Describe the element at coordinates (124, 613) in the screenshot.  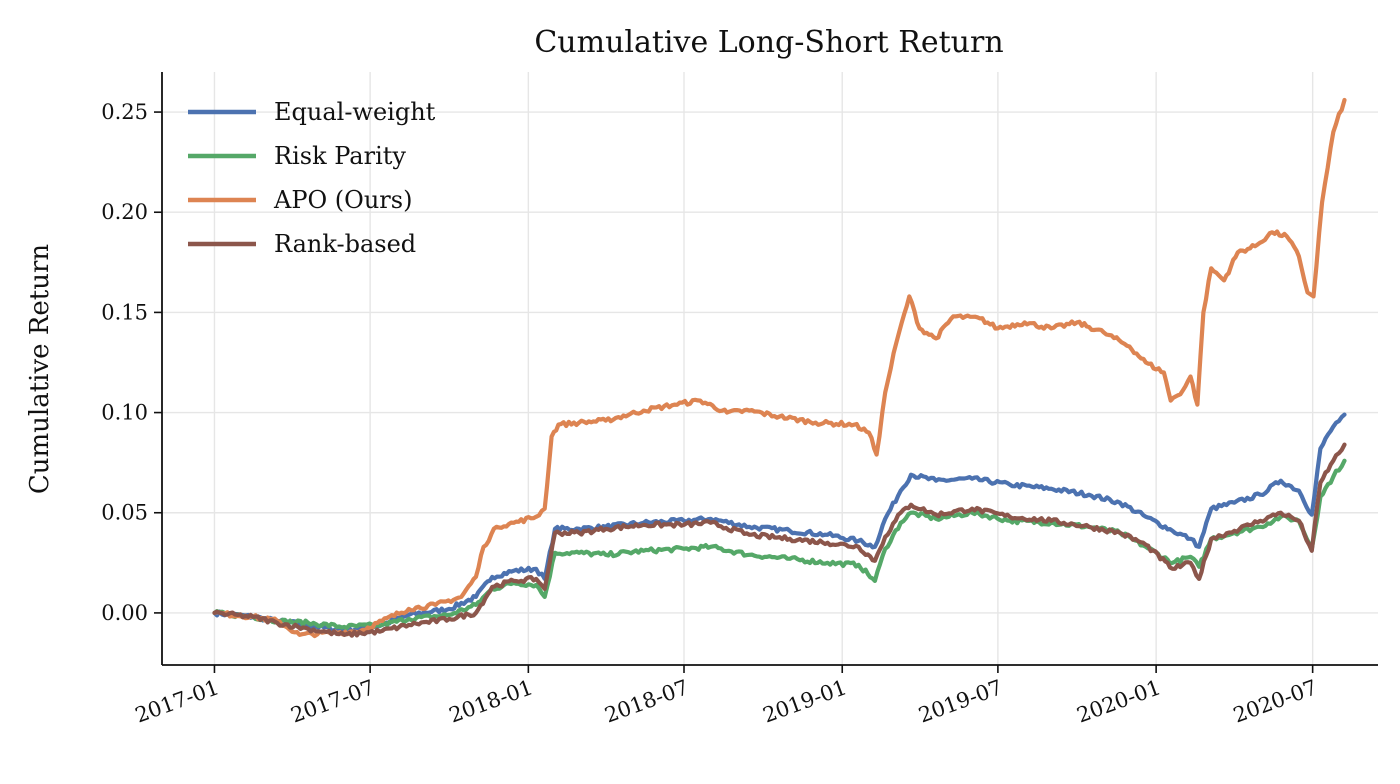
I see `y-tick-label: 0.00` at that location.